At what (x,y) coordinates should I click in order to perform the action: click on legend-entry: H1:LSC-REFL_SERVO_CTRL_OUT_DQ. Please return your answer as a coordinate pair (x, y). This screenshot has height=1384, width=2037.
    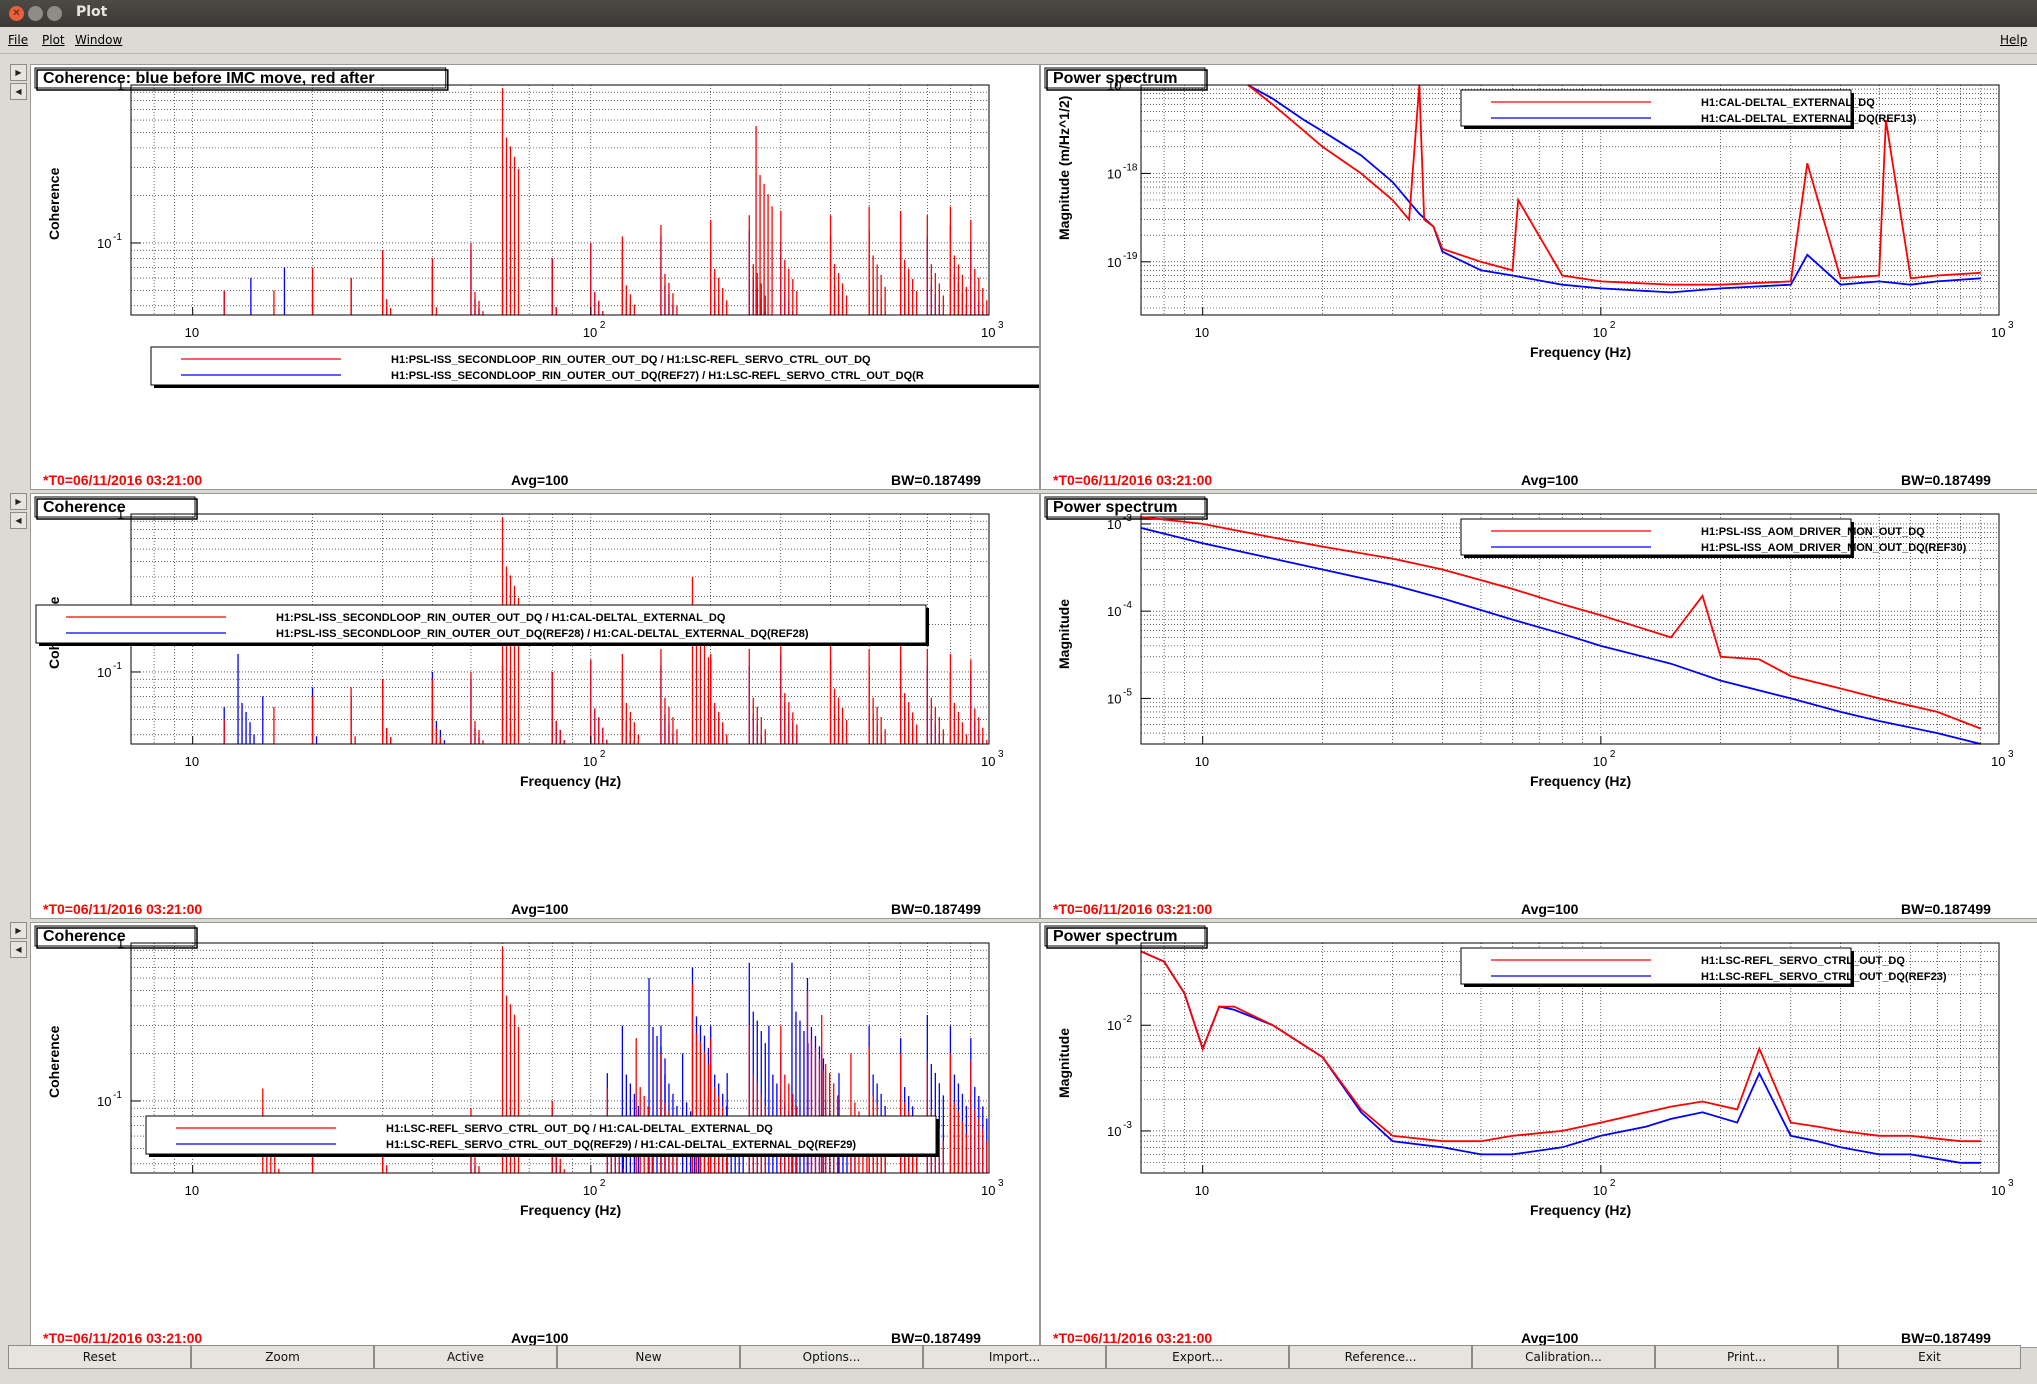
    Looking at the image, I should click on (1803, 961).